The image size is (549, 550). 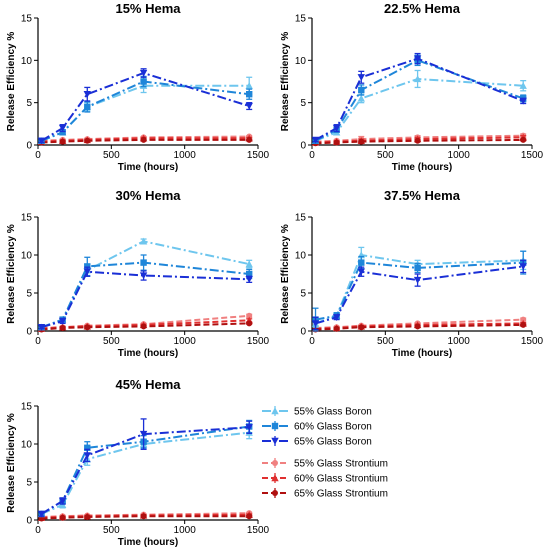 What do you see at coordinates (27, 19) in the screenshot?
I see `y-tick-label: 15` at bounding box center [27, 19].